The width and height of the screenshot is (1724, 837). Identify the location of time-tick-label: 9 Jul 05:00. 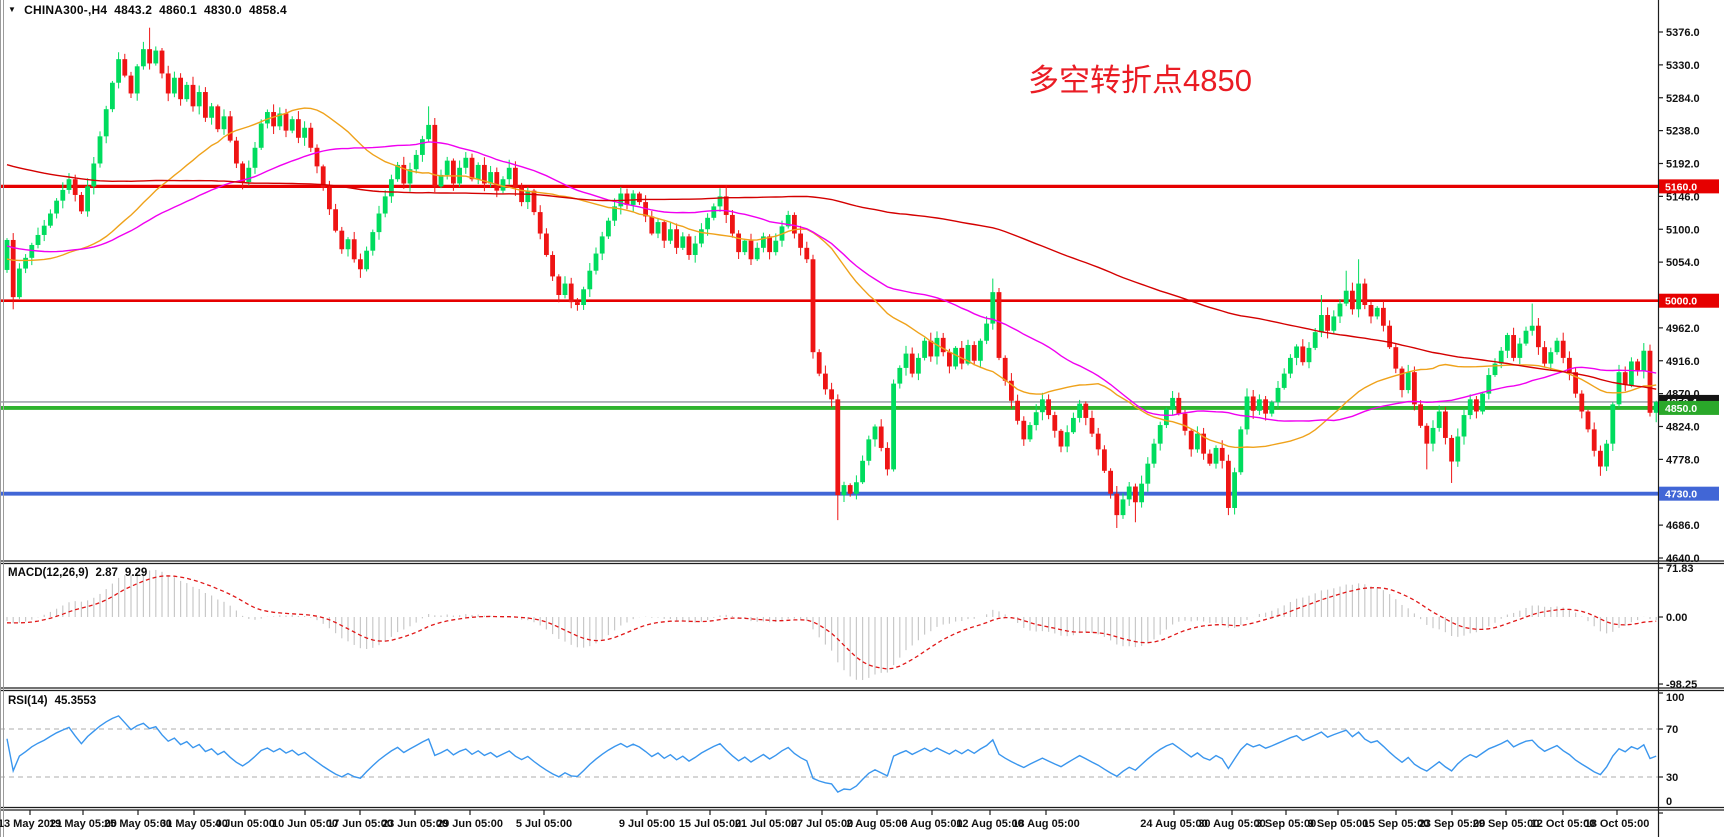
(647, 824).